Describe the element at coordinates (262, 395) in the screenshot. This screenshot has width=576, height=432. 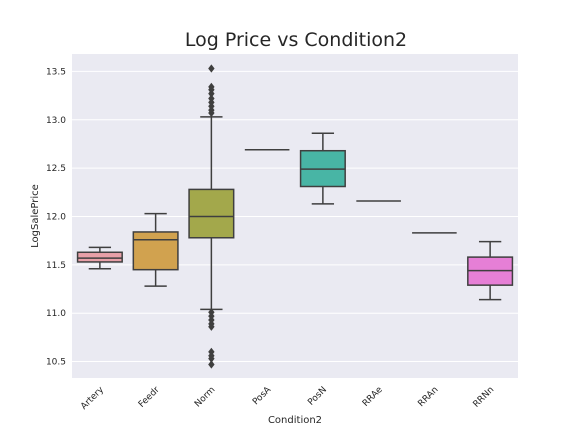
I see `x-tick-label: PosA` at that location.